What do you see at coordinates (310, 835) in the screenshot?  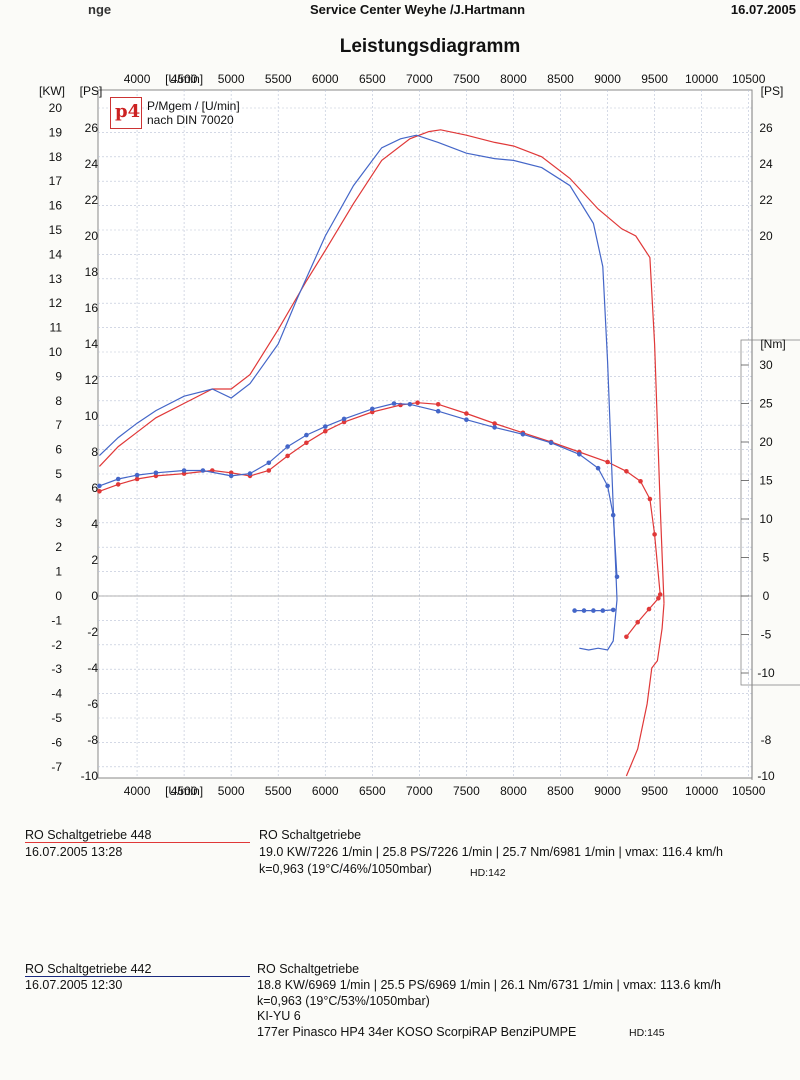 I see `run448-title: RO Schaltgetriebe` at bounding box center [310, 835].